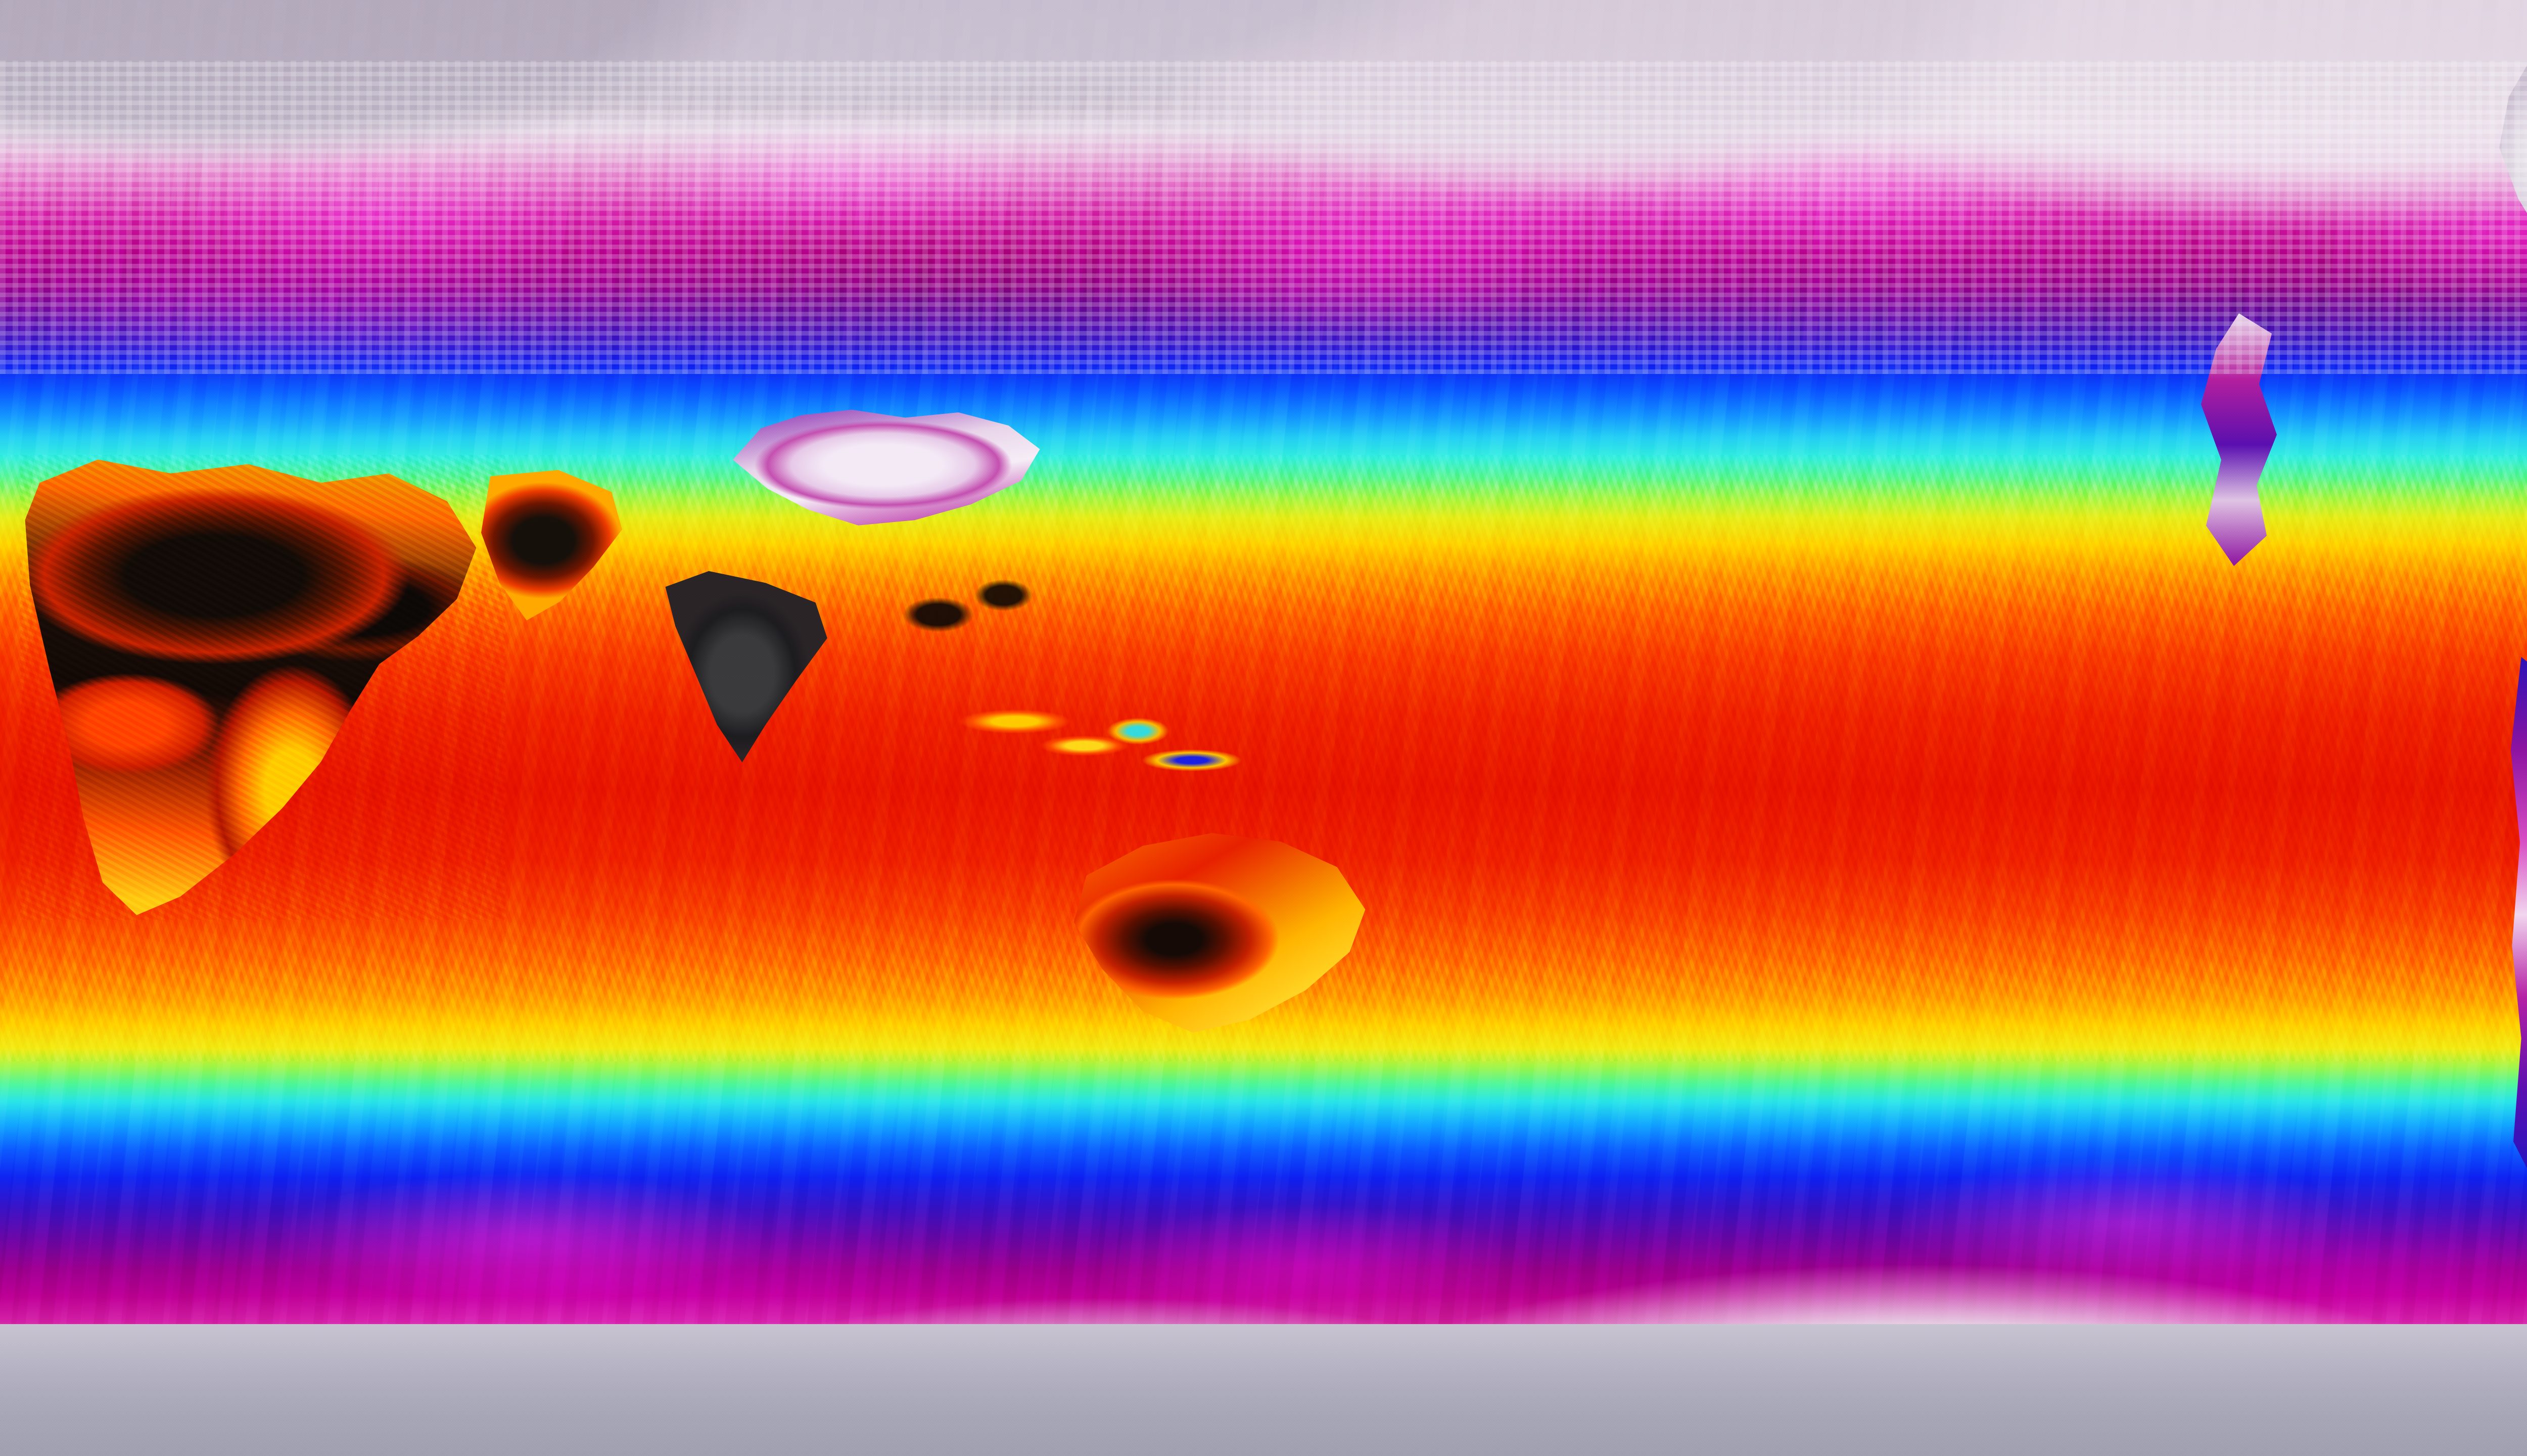 The image size is (2527, 1456). I want to click on southeast-asia-archipelago, so click(1076, 692).